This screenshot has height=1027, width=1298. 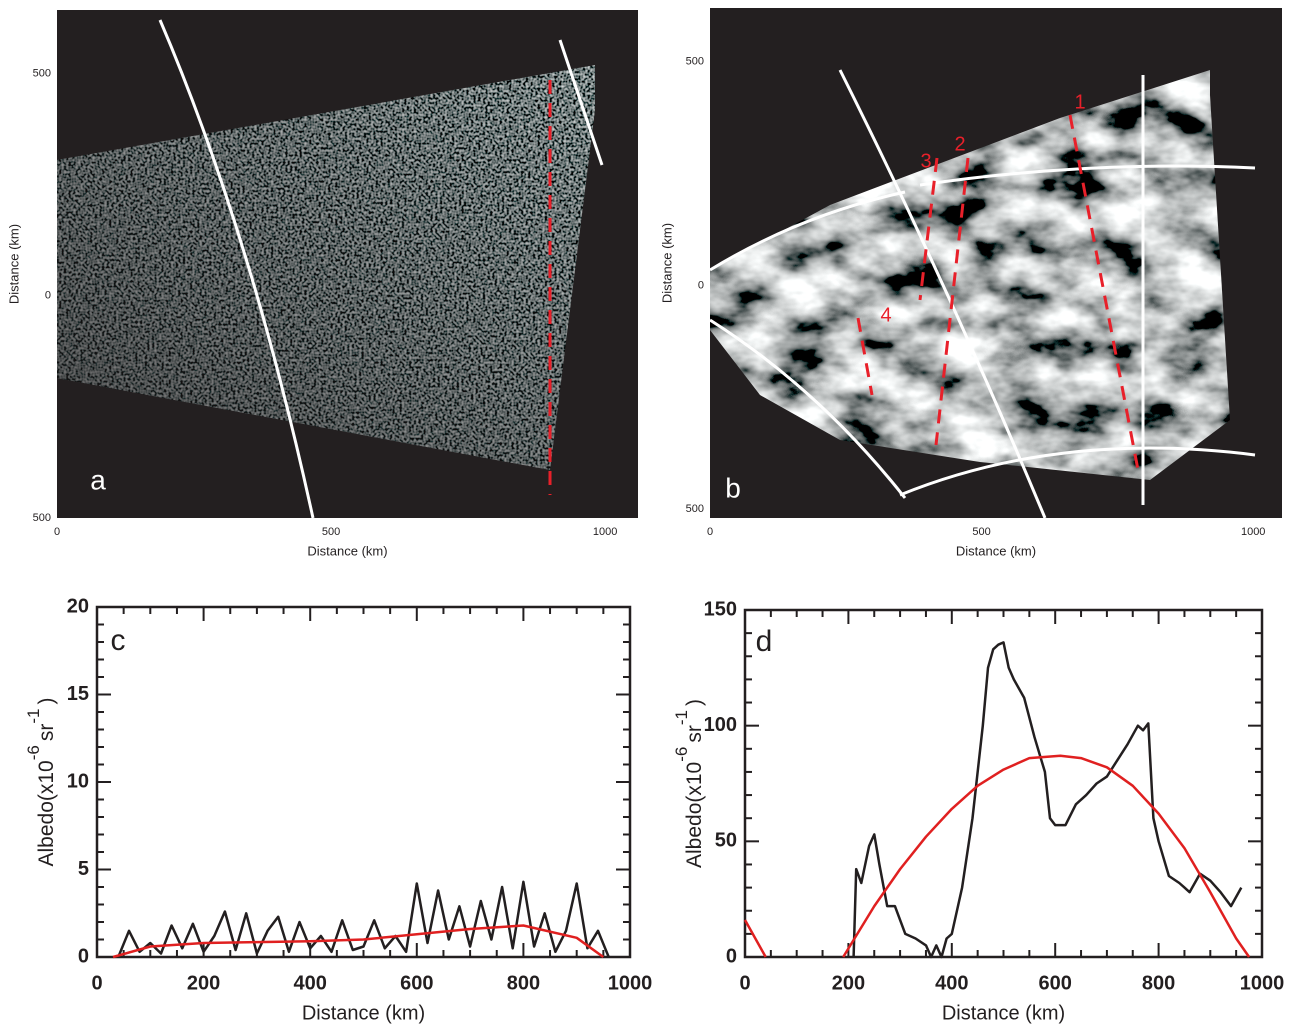 I want to click on y-tick-label: 150, so click(x=720, y=609).